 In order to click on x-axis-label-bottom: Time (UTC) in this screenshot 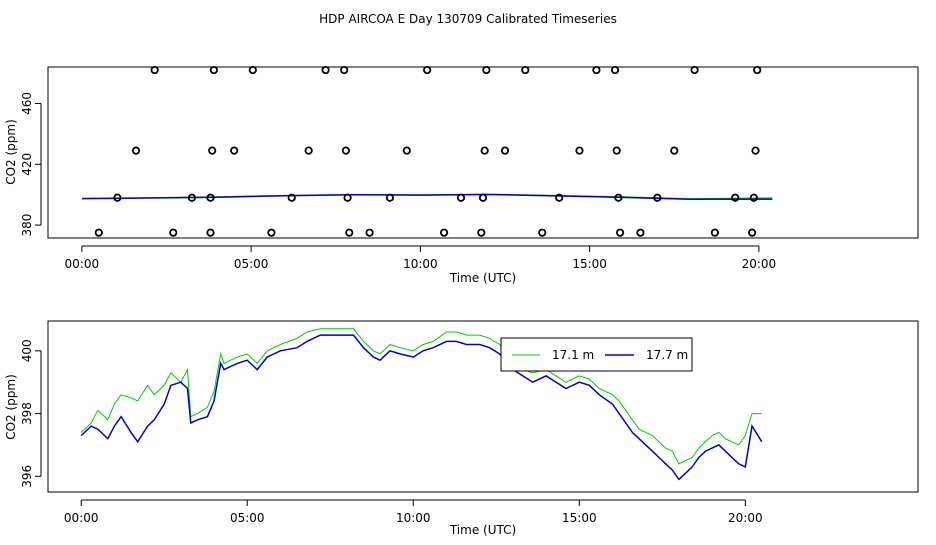, I will do `click(482, 530)`.